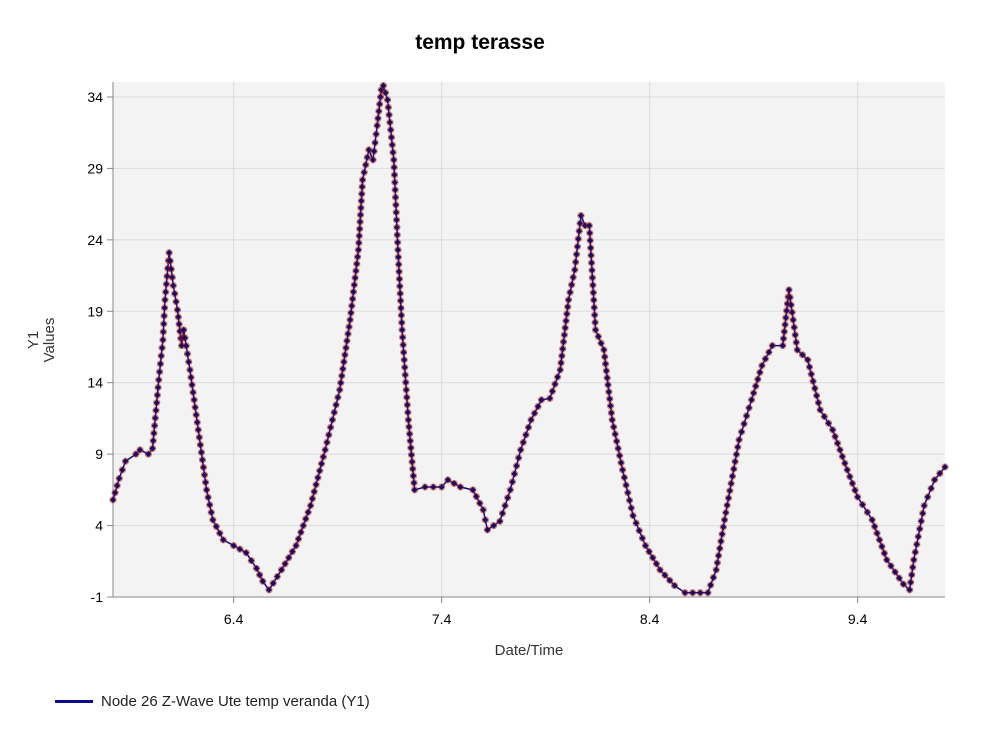 The height and width of the screenshot is (739, 1000). Describe the element at coordinates (529, 650) in the screenshot. I see `x-axis-label: Date/Time` at that location.